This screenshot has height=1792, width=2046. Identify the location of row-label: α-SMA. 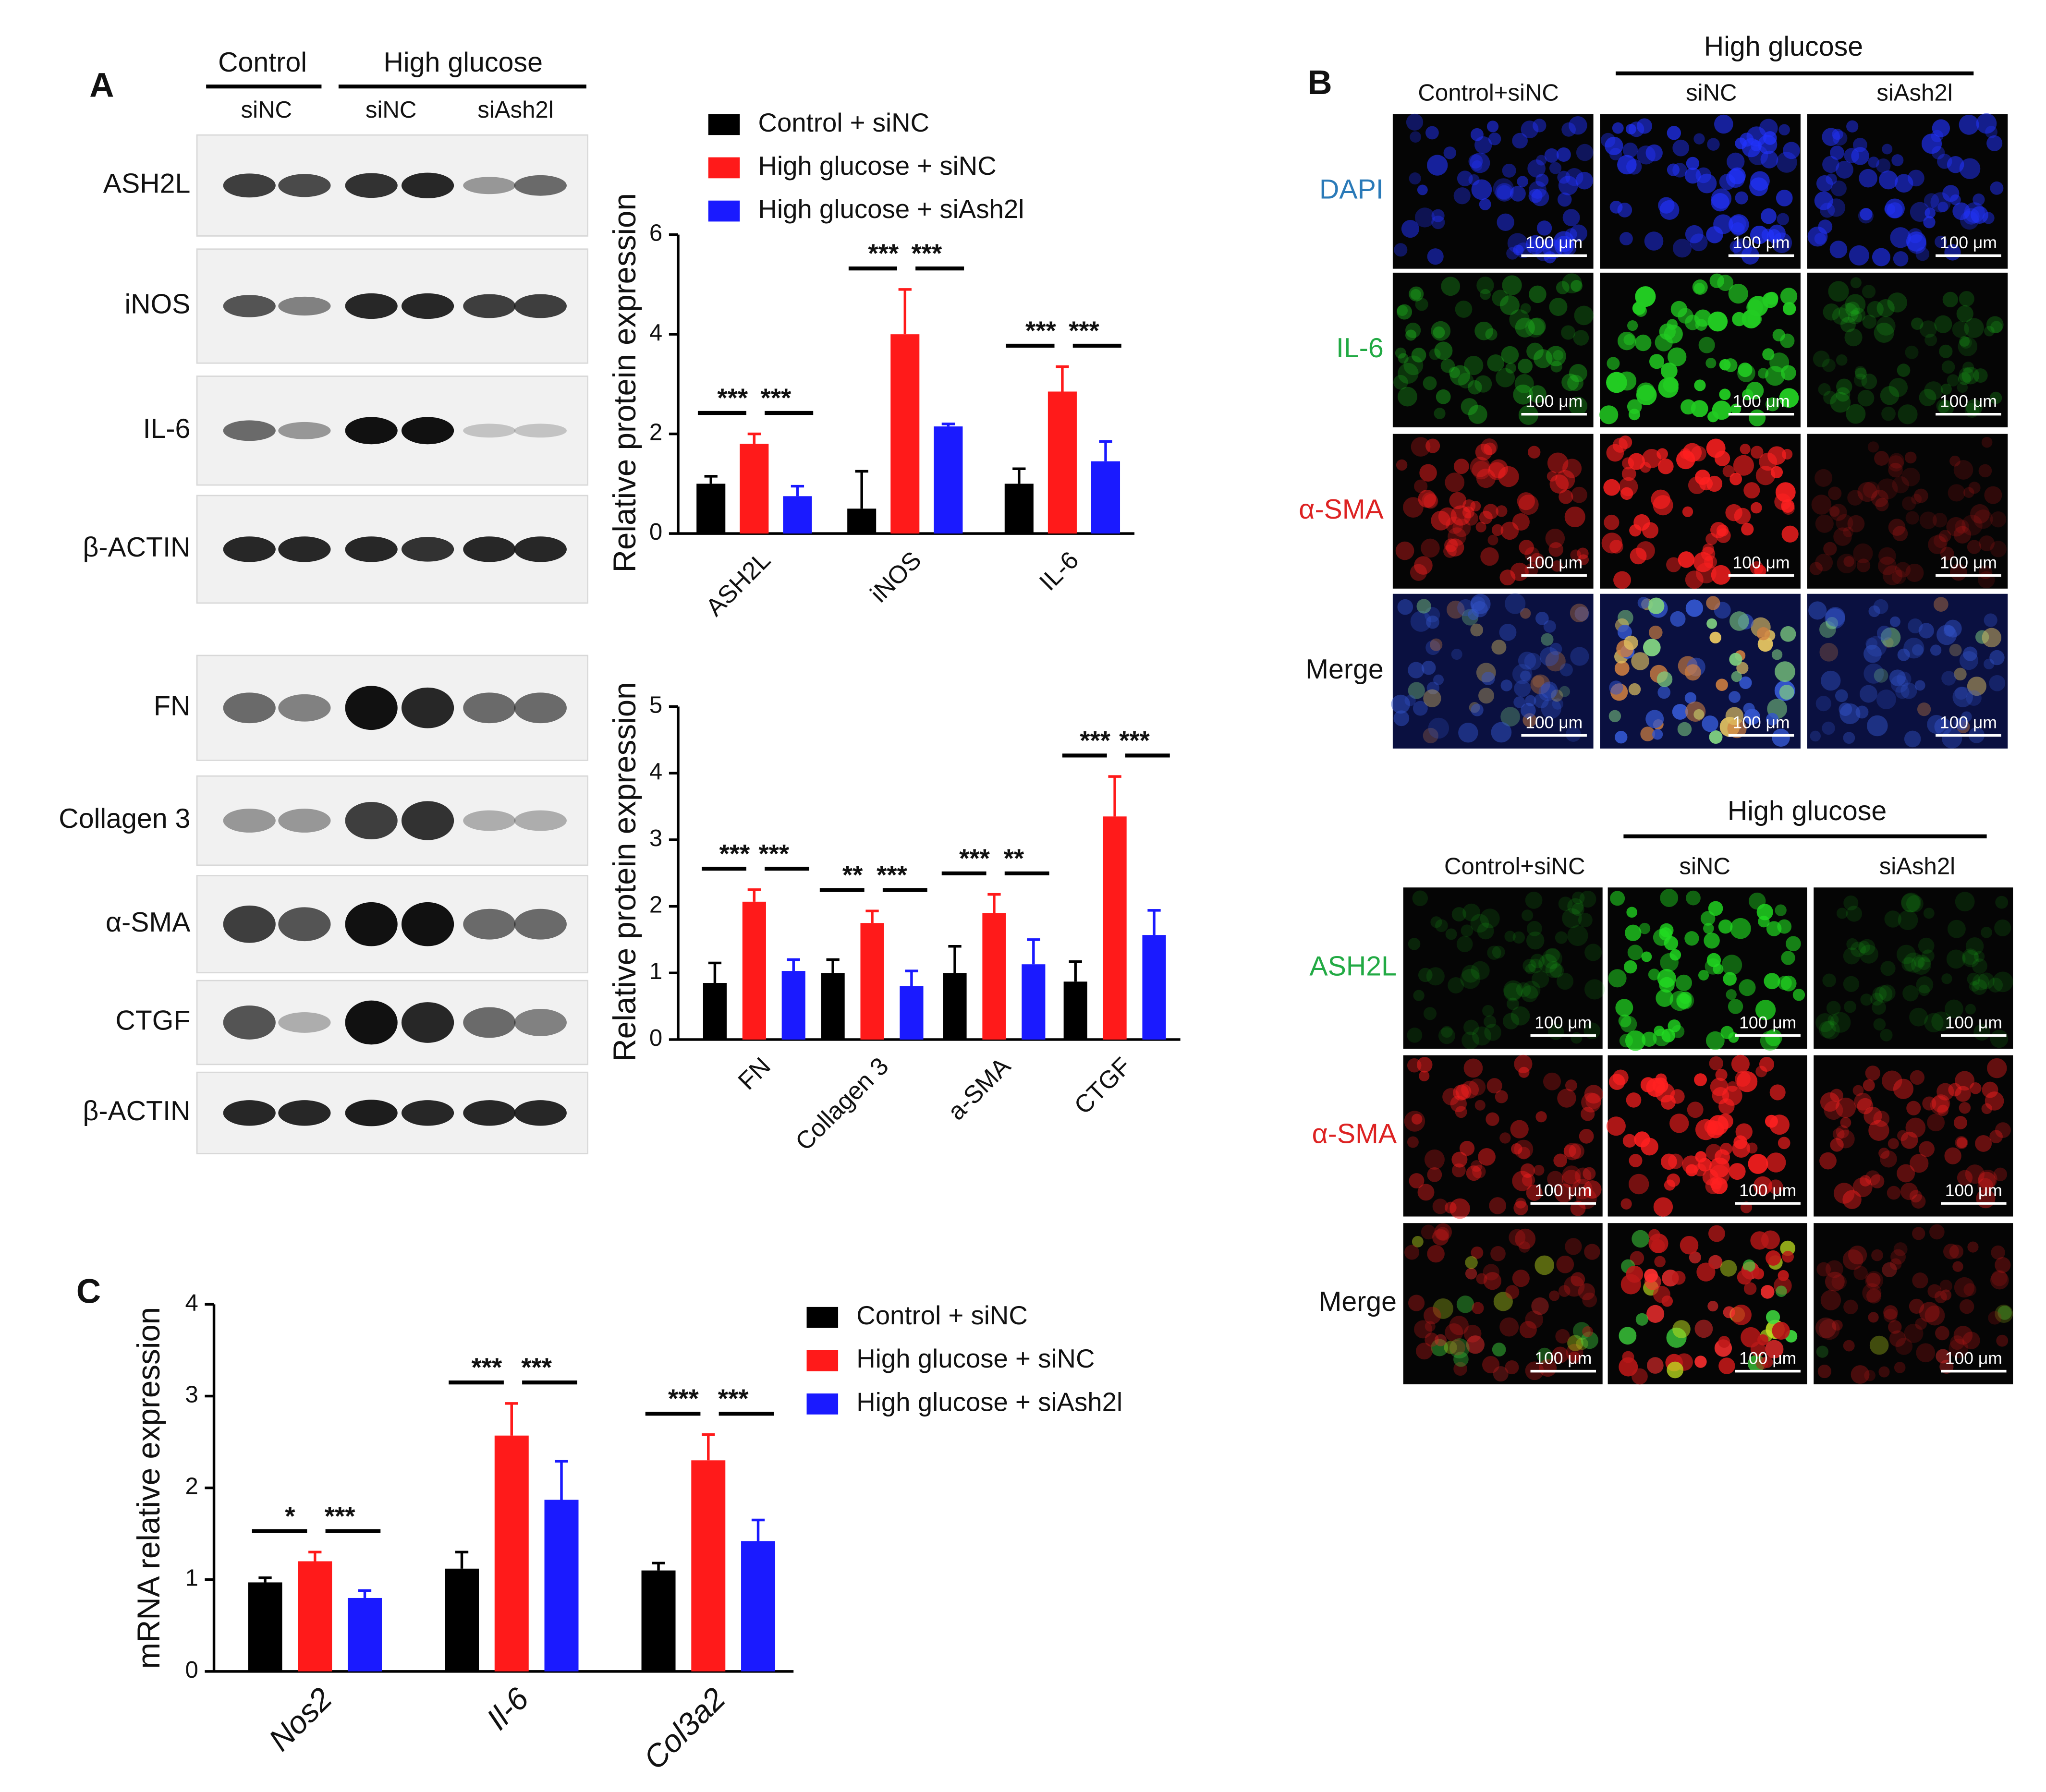
(1354, 1134).